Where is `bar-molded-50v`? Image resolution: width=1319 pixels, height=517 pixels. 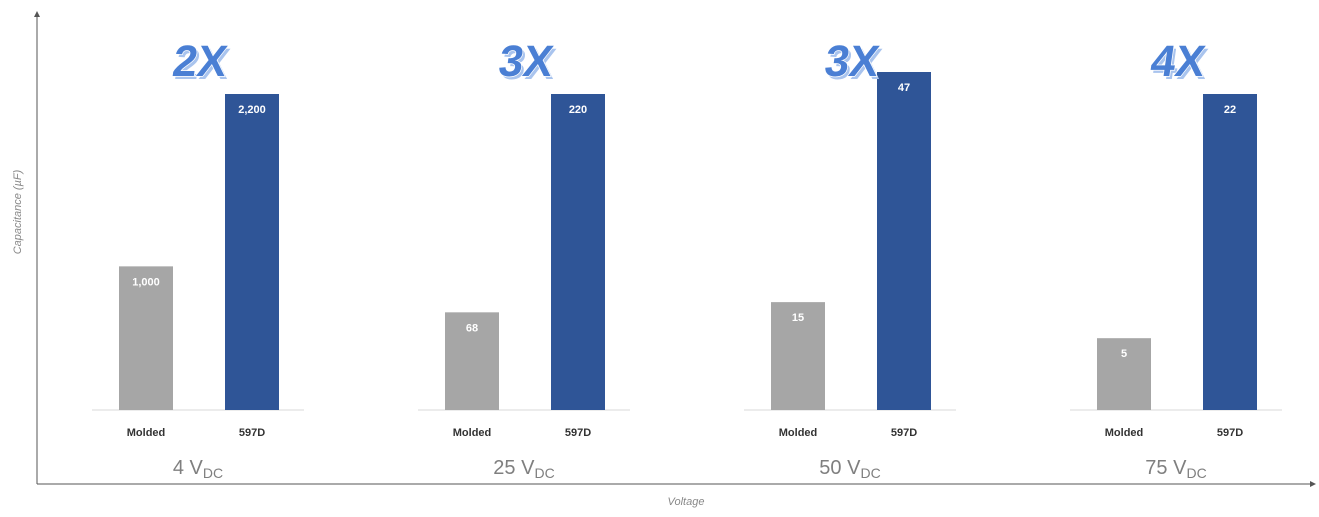
bar-molded-50v is located at coordinates (798, 356).